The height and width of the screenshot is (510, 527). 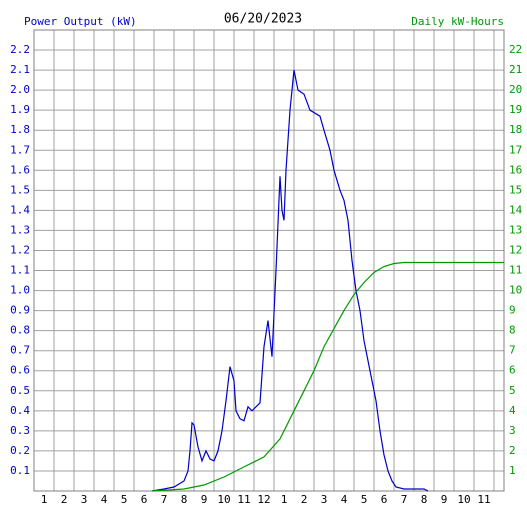 What do you see at coordinates (20, 390) in the screenshot?
I see `y-tick-label: 0.5` at bounding box center [20, 390].